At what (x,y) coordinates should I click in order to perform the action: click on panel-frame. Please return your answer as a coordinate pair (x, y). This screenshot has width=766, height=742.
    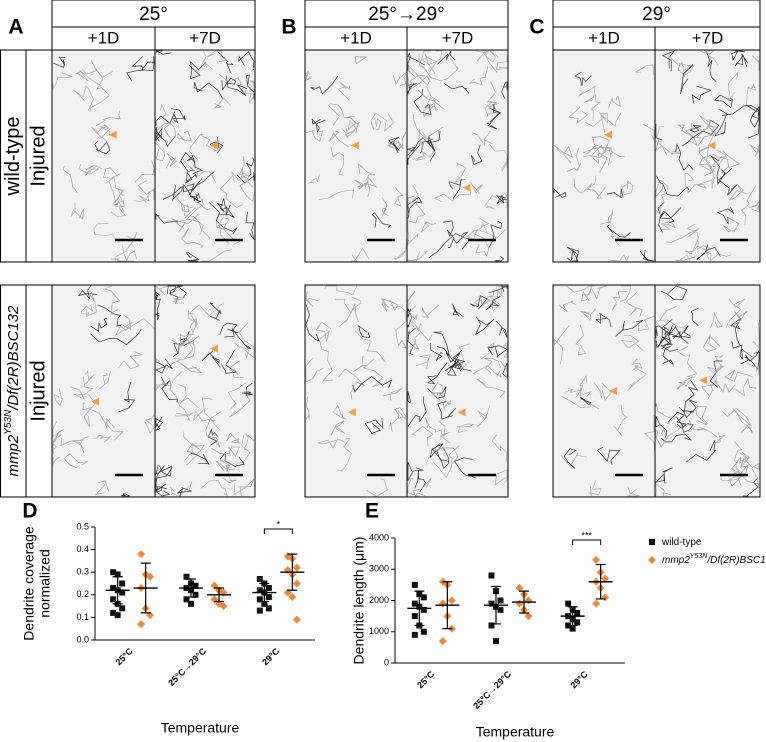
    Looking at the image, I should click on (656, 156).